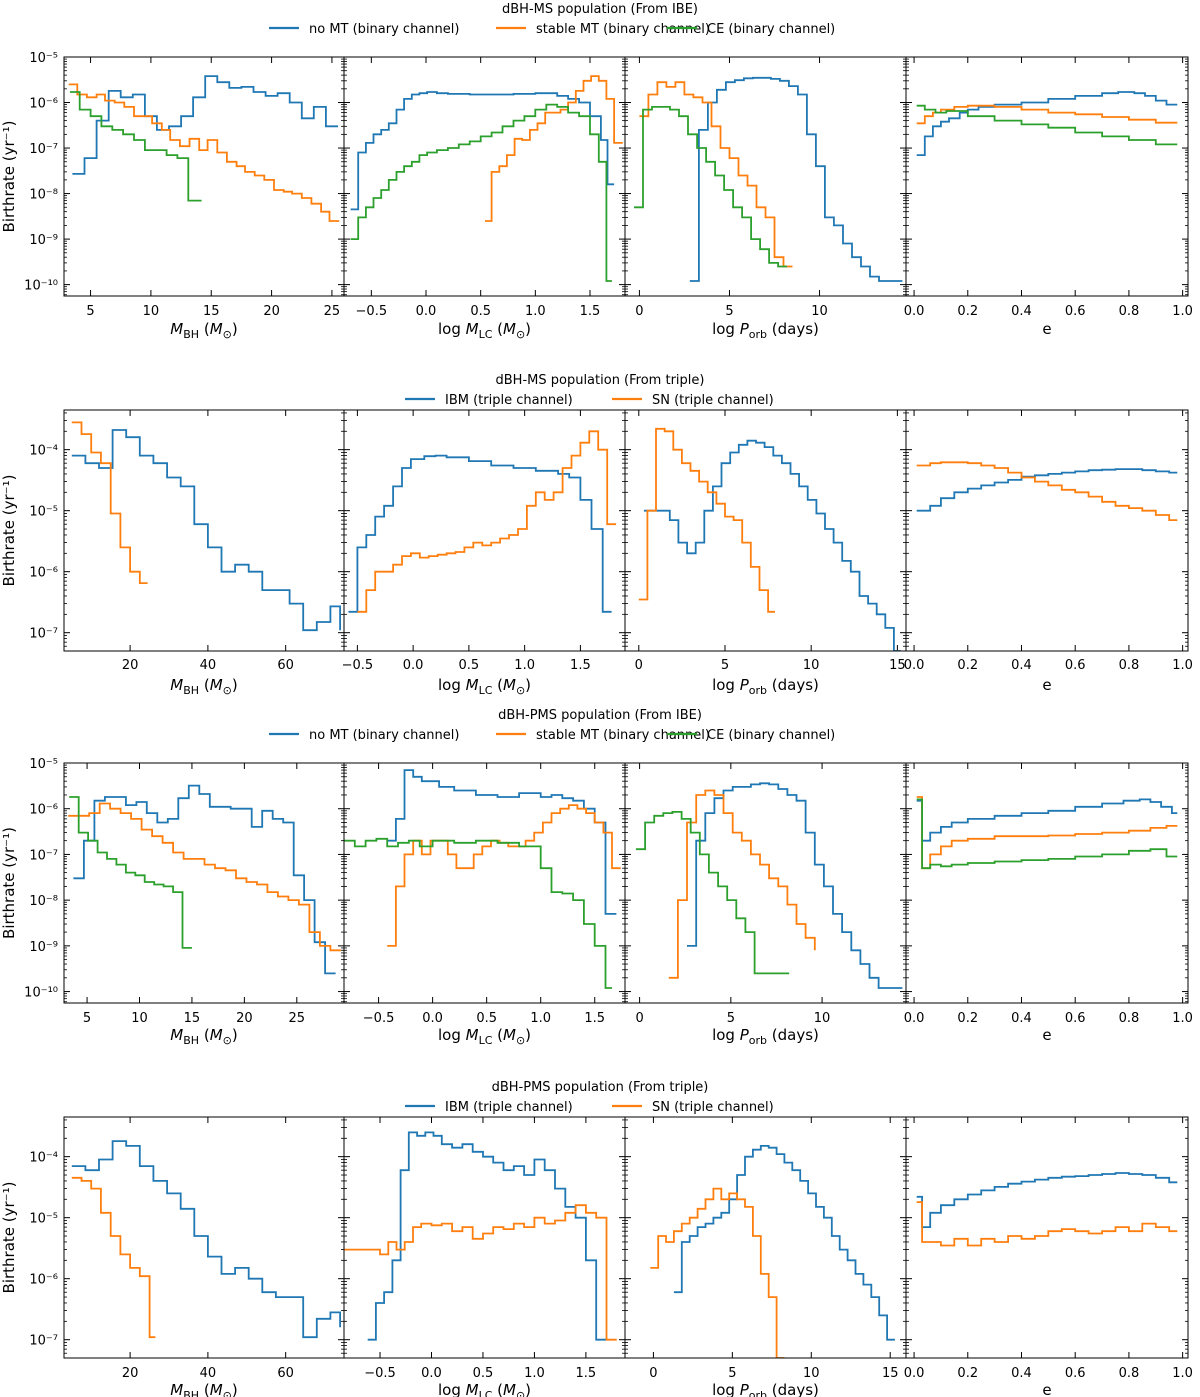  What do you see at coordinates (600, 1087) in the screenshot?
I see `chart-title: dBH-PMS population (From triple)` at bounding box center [600, 1087].